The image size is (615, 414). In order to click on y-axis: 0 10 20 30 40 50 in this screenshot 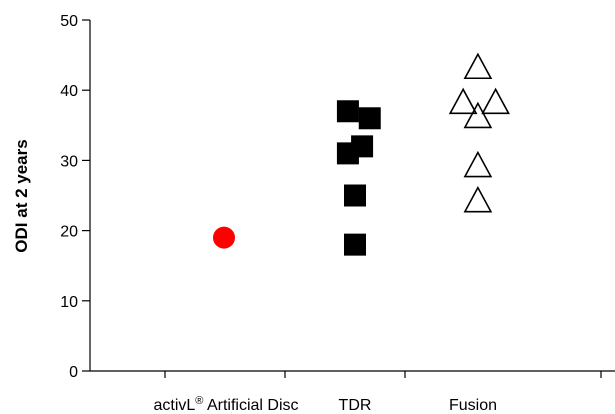, I will do `click(75, 197)`.